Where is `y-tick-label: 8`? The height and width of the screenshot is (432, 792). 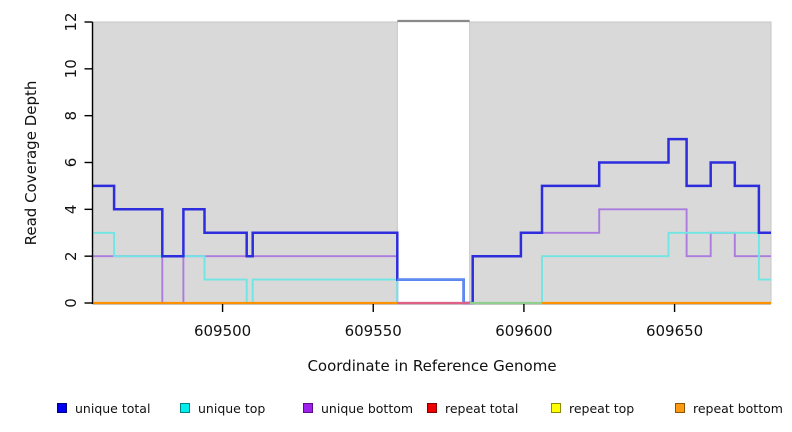
y-tick-label: 8 is located at coordinates (71, 116).